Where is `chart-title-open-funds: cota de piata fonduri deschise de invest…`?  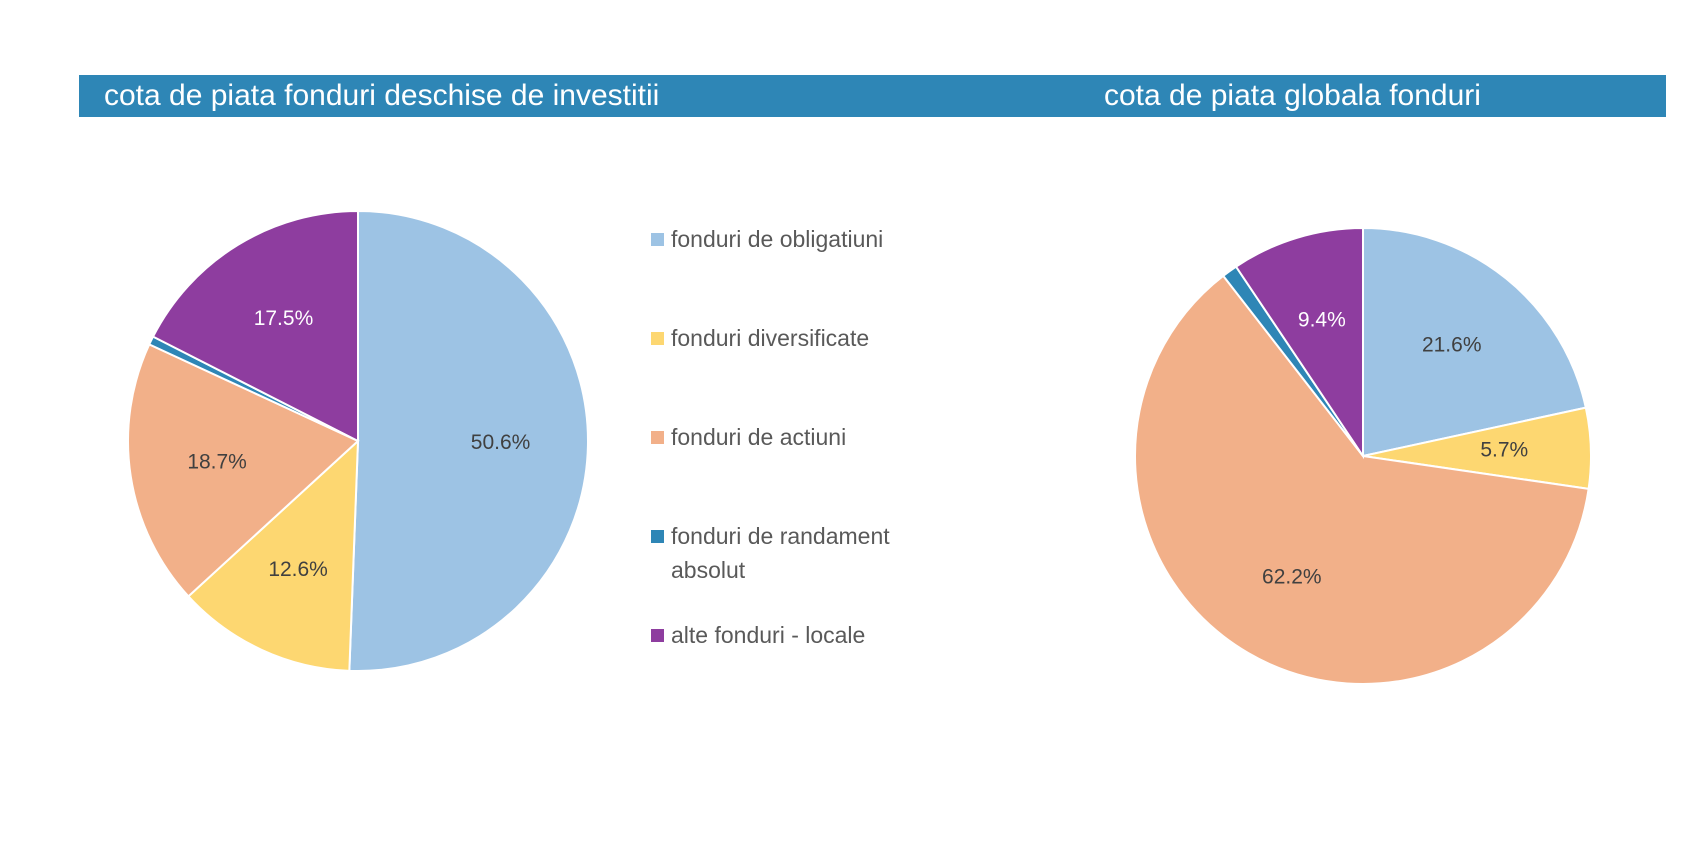
chart-title-open-funds: cota de piata fonduri deschise de invest… is located at coordinates (382, 95).